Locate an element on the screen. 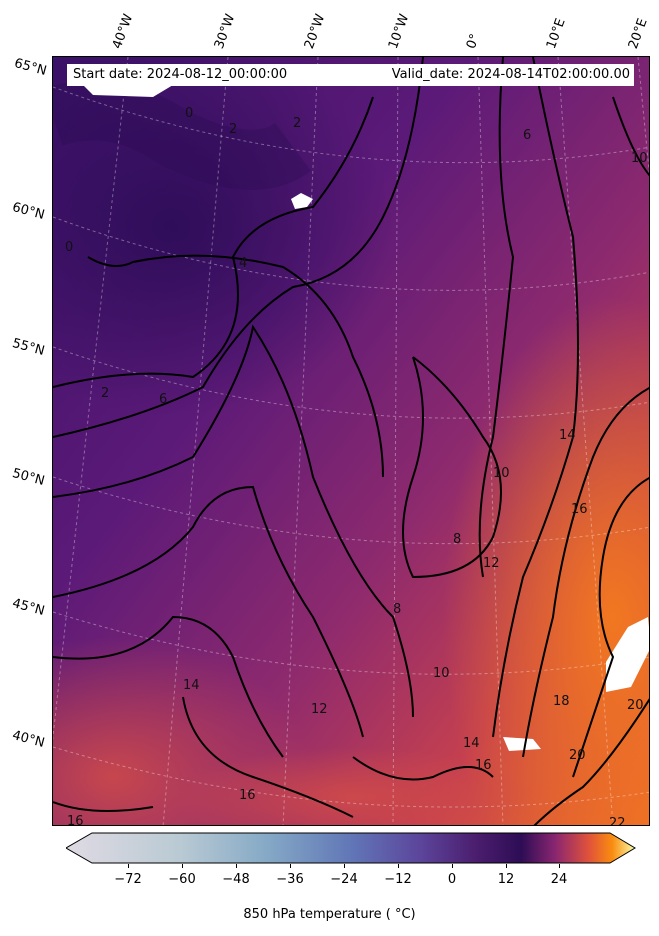 The width and height of the screenshot is (659, 936). lon-label: 10°W is located at coordinates (399, 31).